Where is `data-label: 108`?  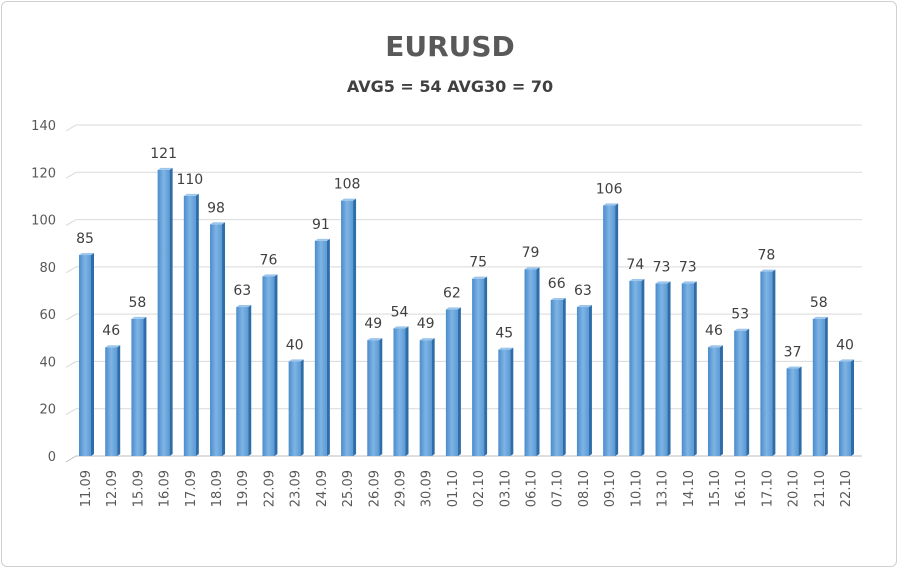
data-label: 108 is located at coordinates (347, 185).